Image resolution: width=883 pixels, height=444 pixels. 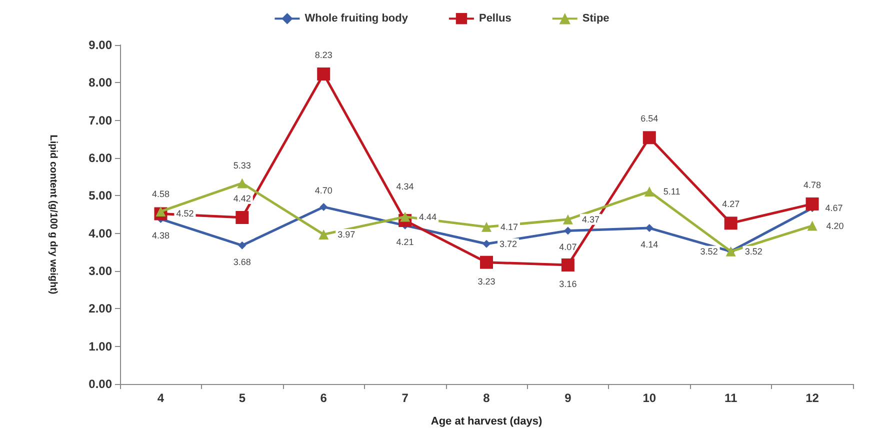 I want to click on x-tick-label: 8, so click(x=486, y=398).